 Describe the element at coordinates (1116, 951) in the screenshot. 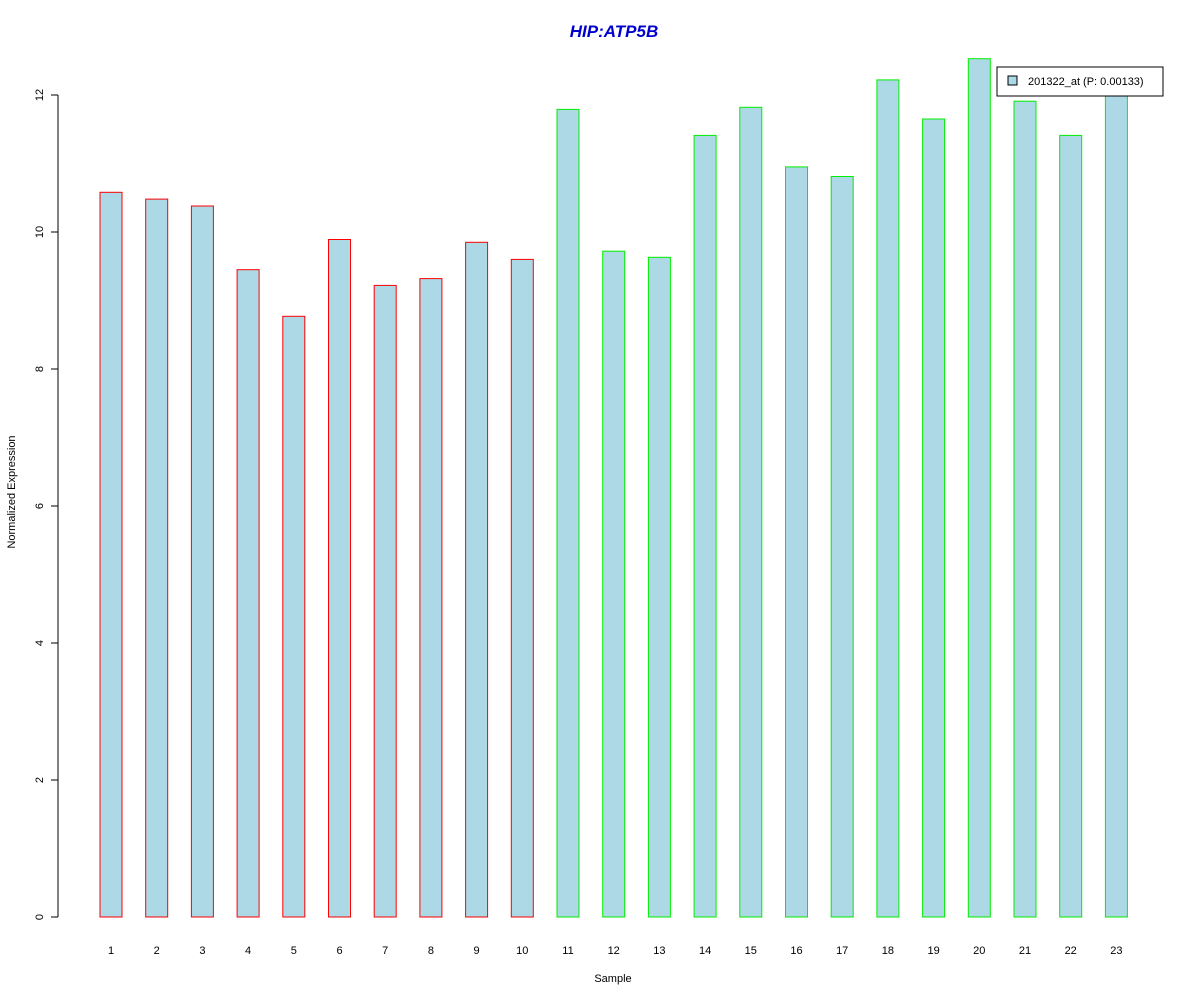

I see `x-tick-label: 23` at that location.